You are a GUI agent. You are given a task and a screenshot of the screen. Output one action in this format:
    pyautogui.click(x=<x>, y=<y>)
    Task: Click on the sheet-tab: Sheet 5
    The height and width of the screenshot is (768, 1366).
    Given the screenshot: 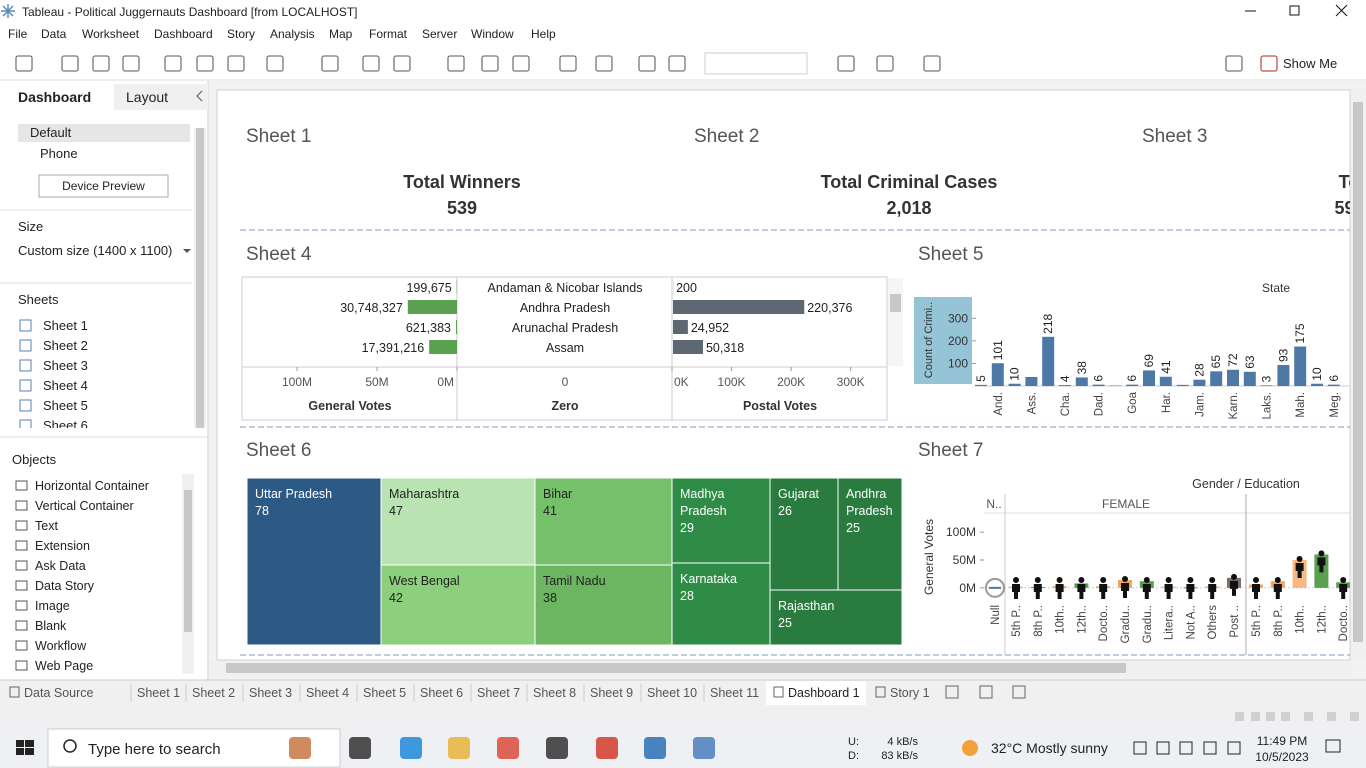 What is the action you would take?
    pyautogui.click(x=384, y=693)
    